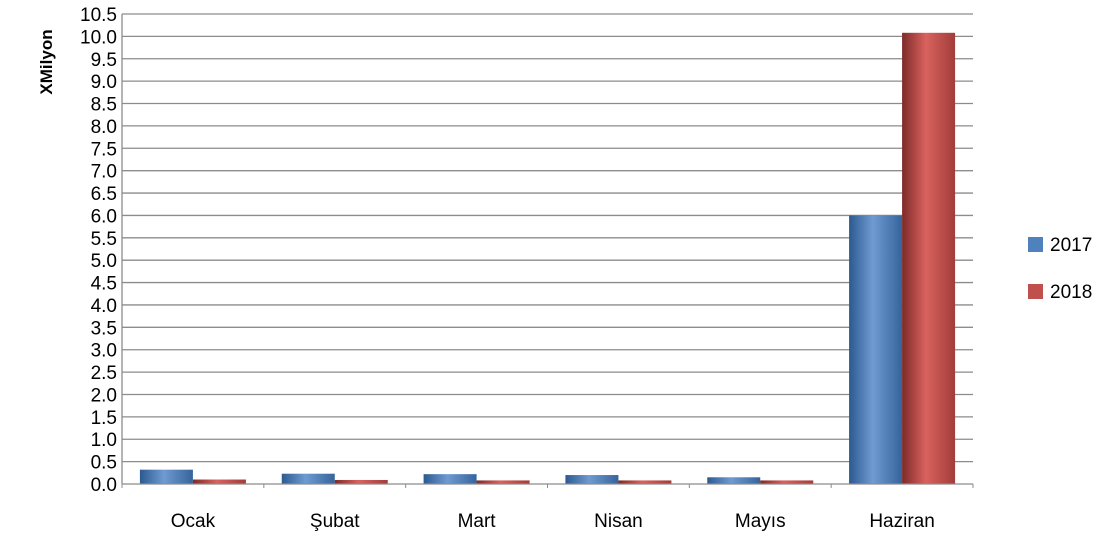 Image resolution: width=1107 pixels, height=537 pixels. Describe the element at coordinates (104, 440) in the screenshot. I see `y-tick-label: 1.0` at that location.